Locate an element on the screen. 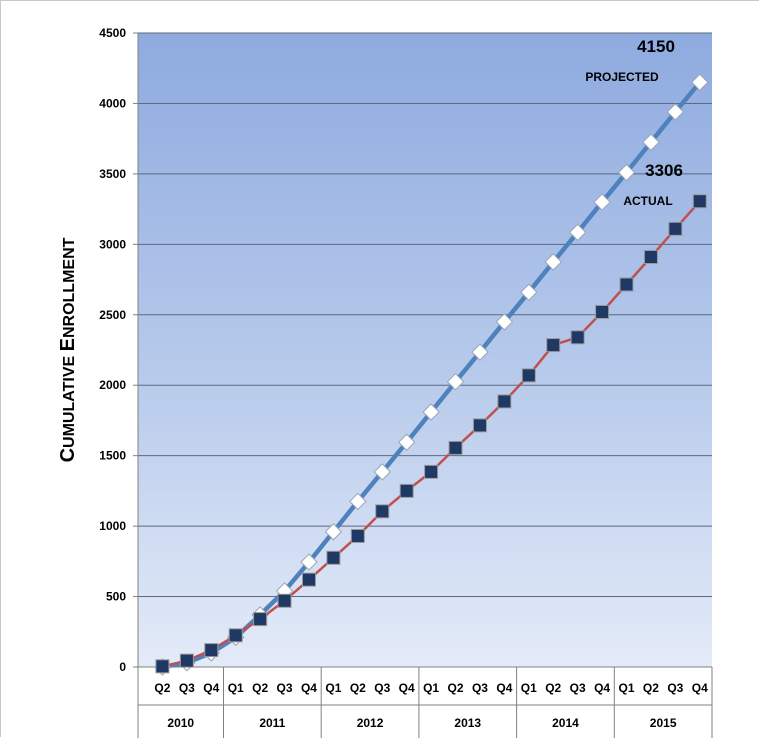 The image size is (760, 738). y-tick-label: 4500 is located at coordinates (112, 33).